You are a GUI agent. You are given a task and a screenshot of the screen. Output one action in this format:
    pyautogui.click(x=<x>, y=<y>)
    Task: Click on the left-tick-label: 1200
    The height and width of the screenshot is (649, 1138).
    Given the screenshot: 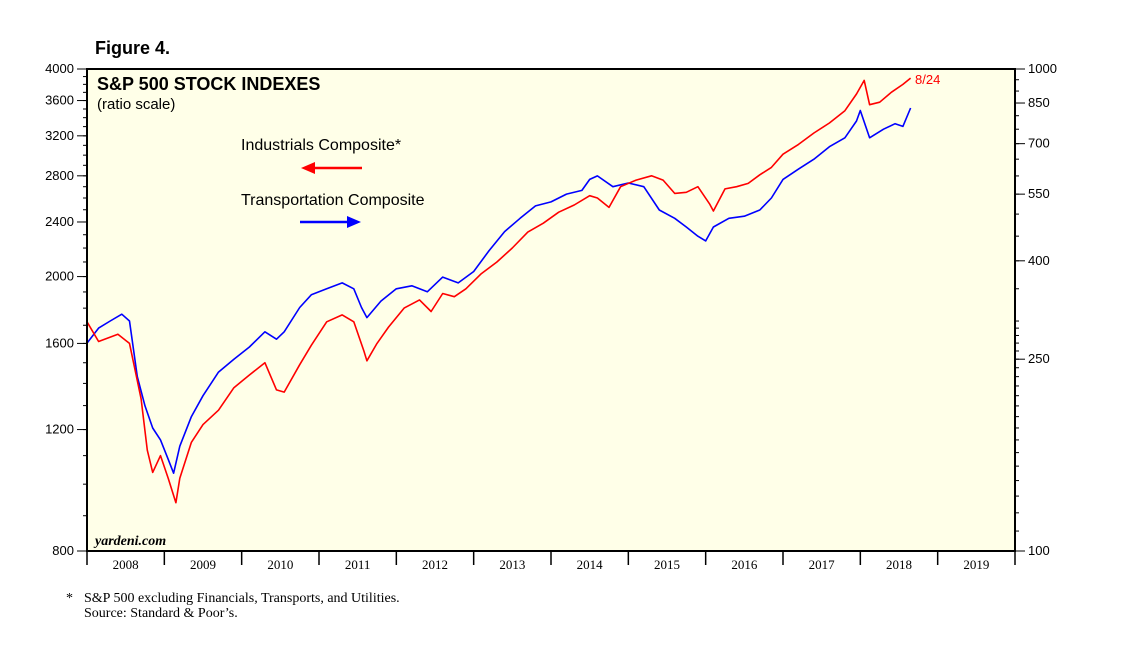 What is the action you would take?
    pyautogui.click(x=59, y=429)
    